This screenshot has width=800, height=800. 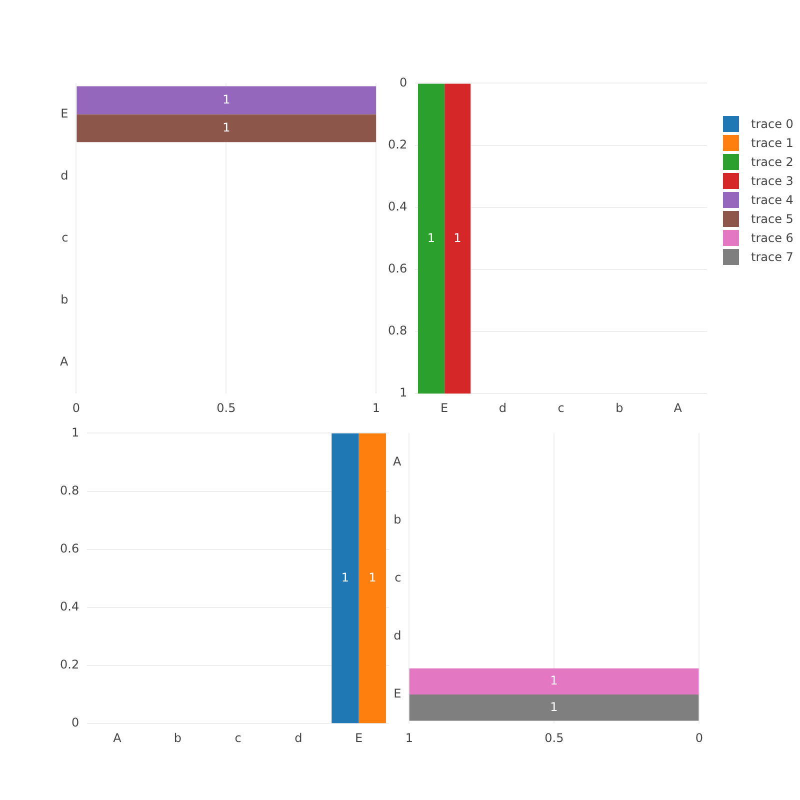 I want to click on legend-label: trace 7, so click(x=772, y=257).